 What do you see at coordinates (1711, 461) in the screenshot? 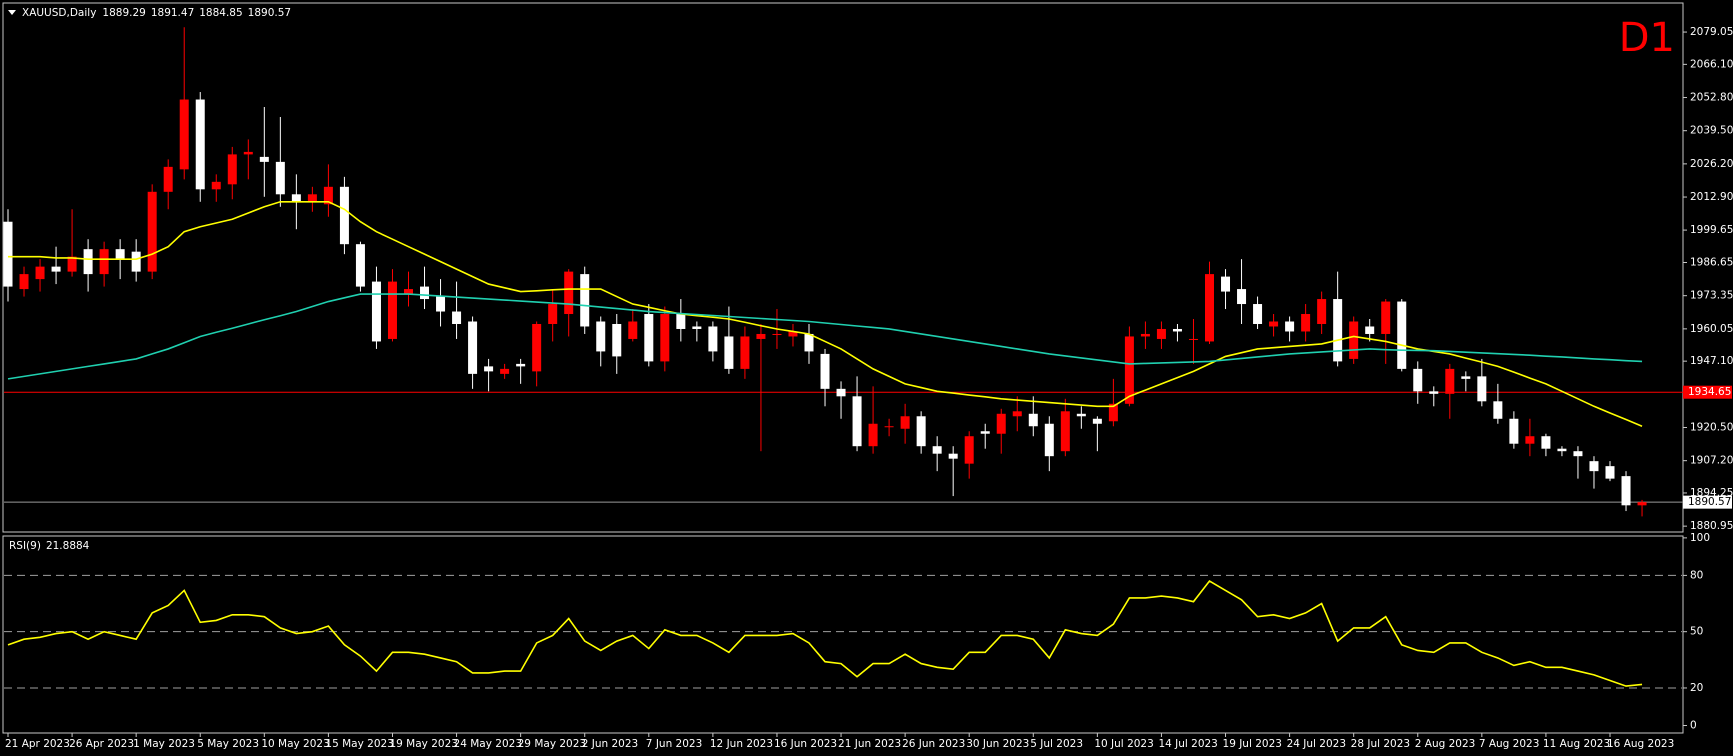
I see `y-tick-label: 1907.20` at bounding box center [1711, 461].